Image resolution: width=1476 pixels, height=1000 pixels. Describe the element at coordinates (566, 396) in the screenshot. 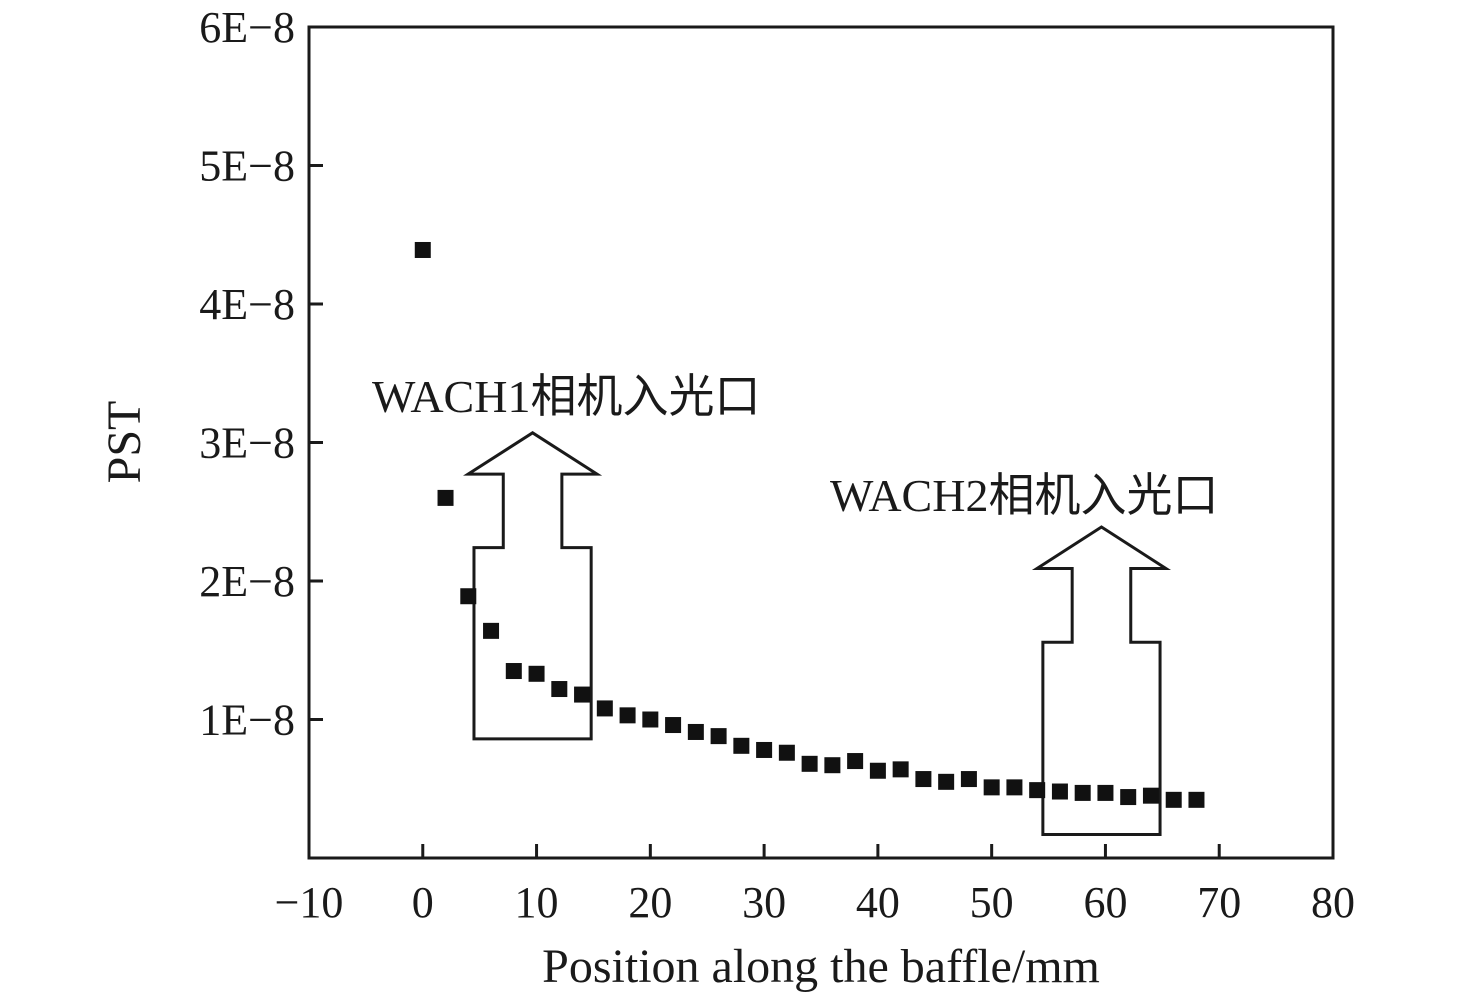

I see `annotation-wach1-label: WACH1相机入光口` at that location.